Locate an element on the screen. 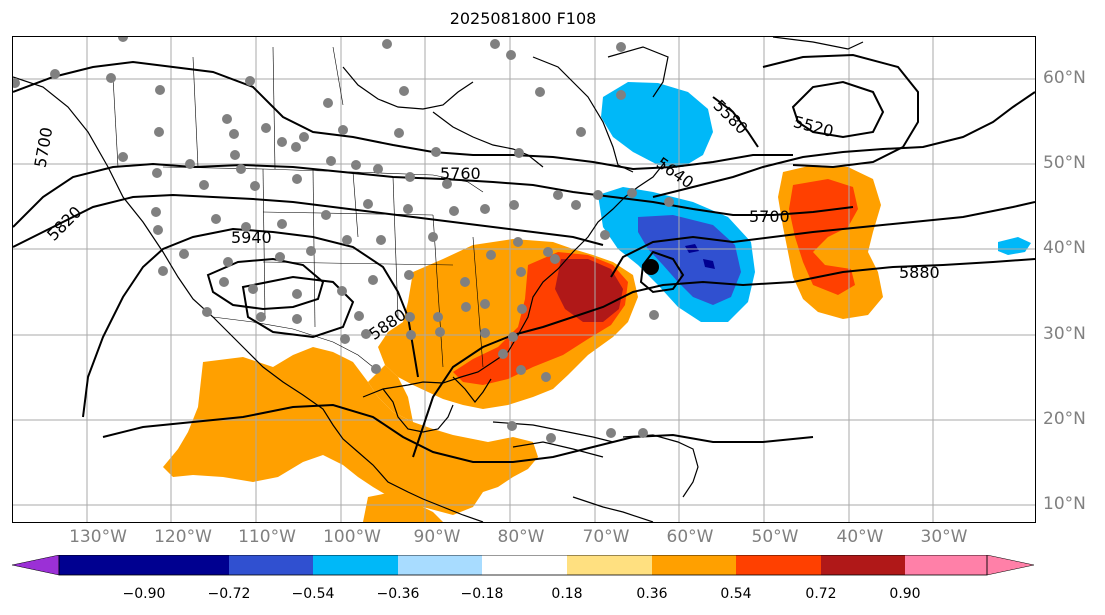 This screenshot has width=1105, height=615. colorbar-tick-label: −0.72 is located at coordinates (229, 594).